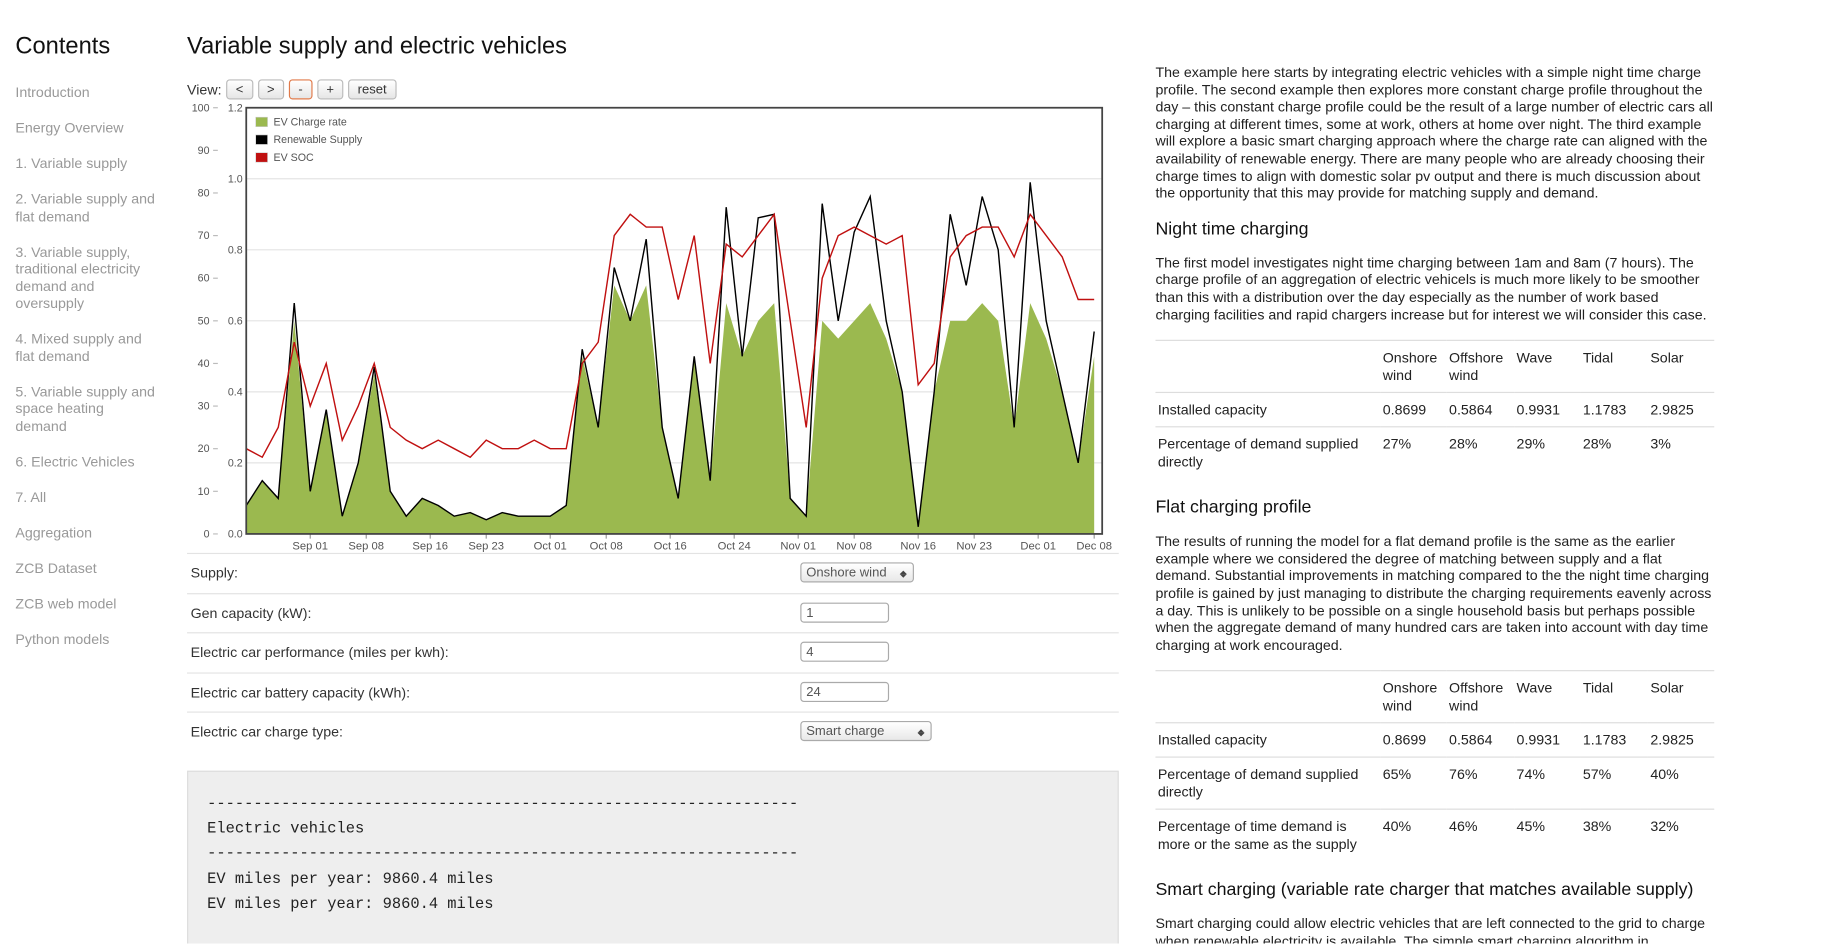 The width and height of the screenshot is (1835, 944). Describe the element at coordinates (300, 692) in the screenshot. I see `field-label: Electric car battery capacity (kWh):` at that location.